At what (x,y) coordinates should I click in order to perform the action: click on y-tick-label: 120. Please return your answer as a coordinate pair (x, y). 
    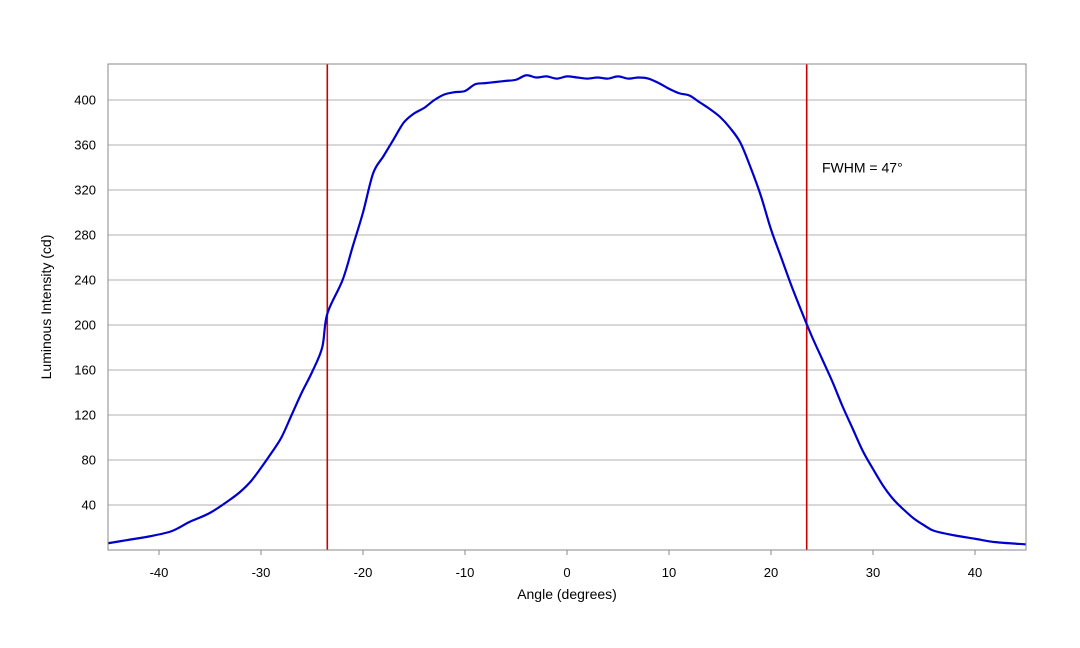
    Looking at the image, I should click on (85, 415).